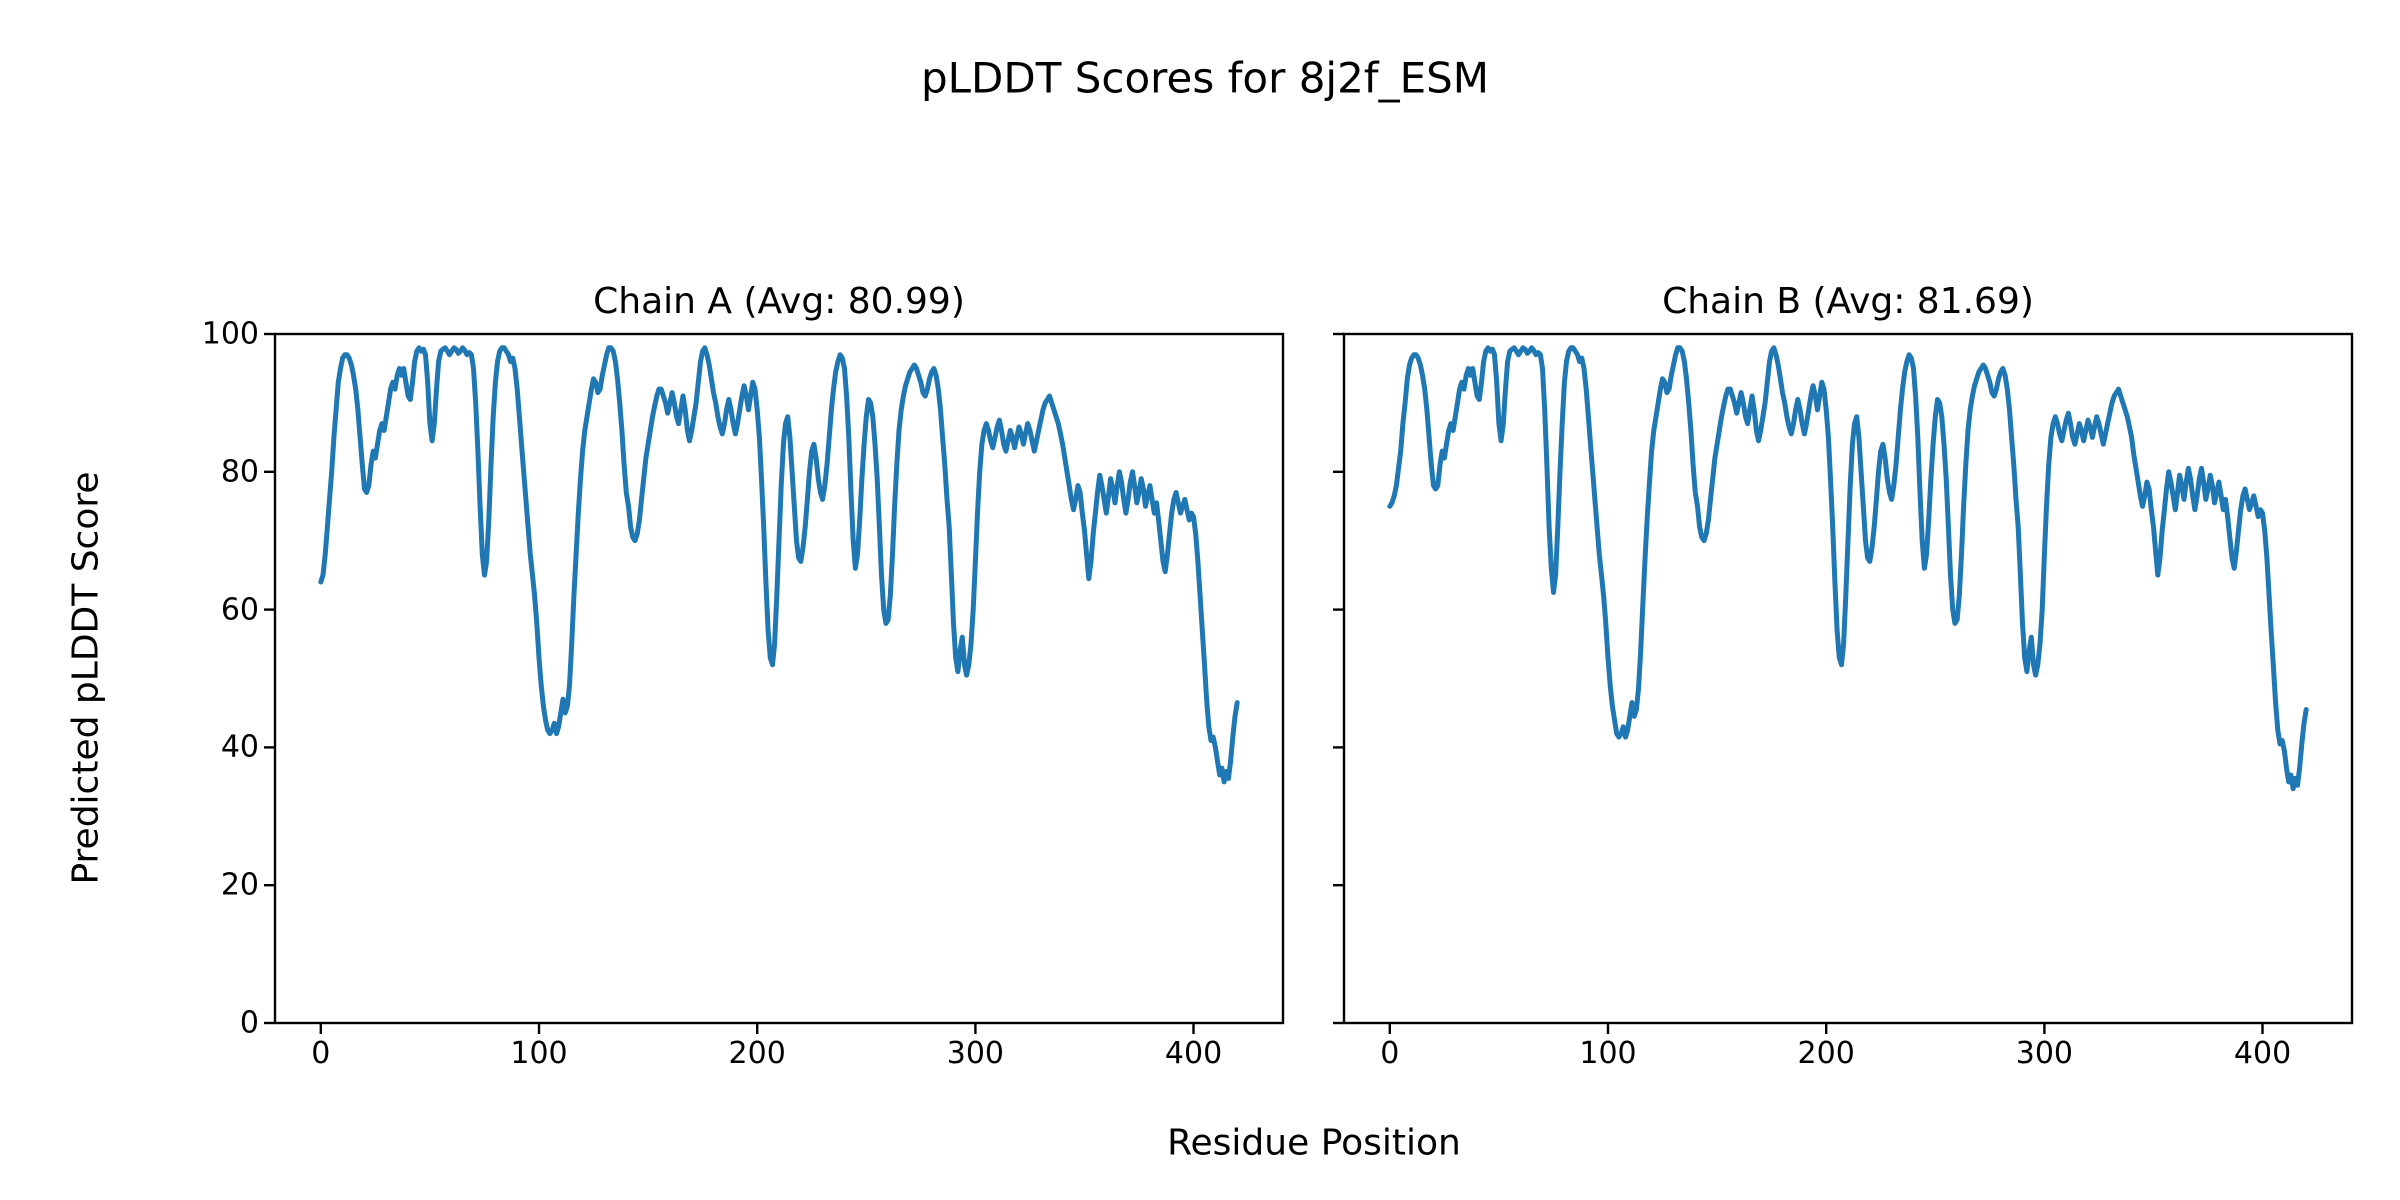 Image resolution: width=2400 pixels, height=1200 pixels. Describe the element at coordinates (239, 472) in the screenshot. I see `y-tick-label: 80` at that location.